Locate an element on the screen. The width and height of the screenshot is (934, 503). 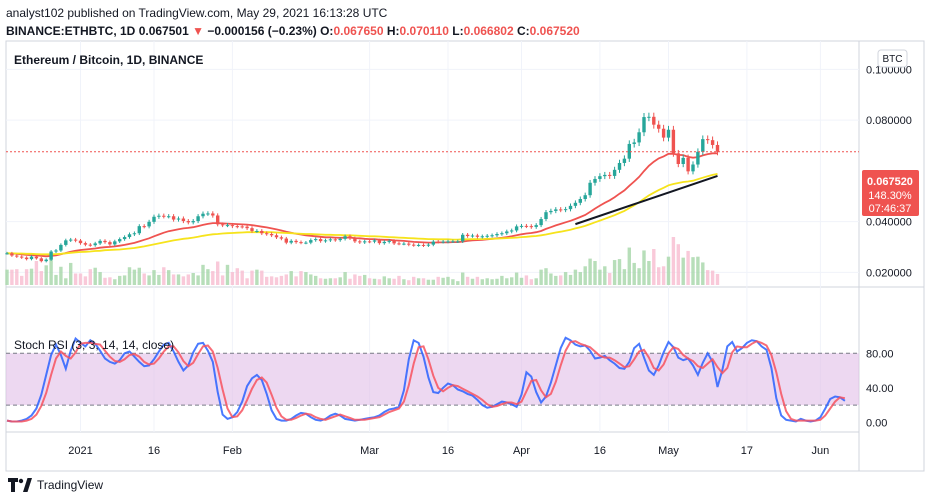
price-tick-label: 0.040000 is located at coordinates (889, 223).